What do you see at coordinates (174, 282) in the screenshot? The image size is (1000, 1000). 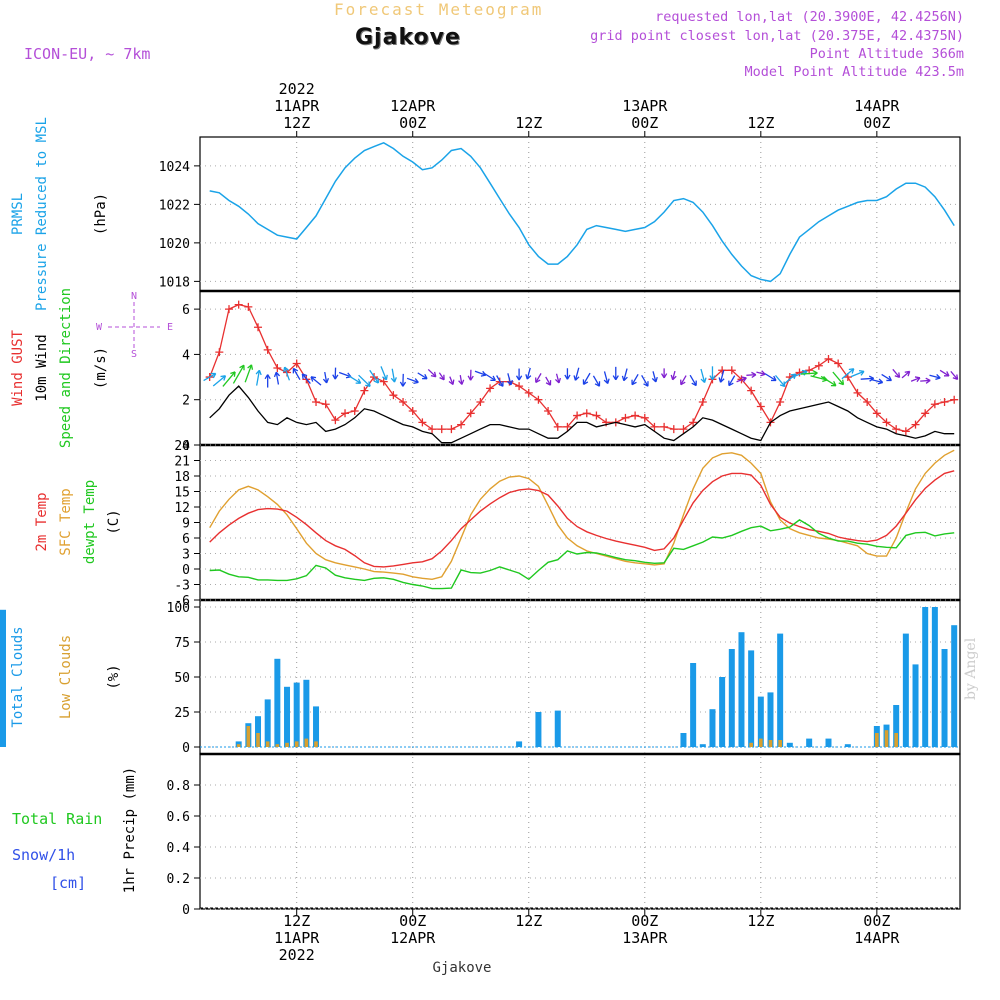 I see `panel0-ytick-label-0: 1018` at bounding box center [174, 282].